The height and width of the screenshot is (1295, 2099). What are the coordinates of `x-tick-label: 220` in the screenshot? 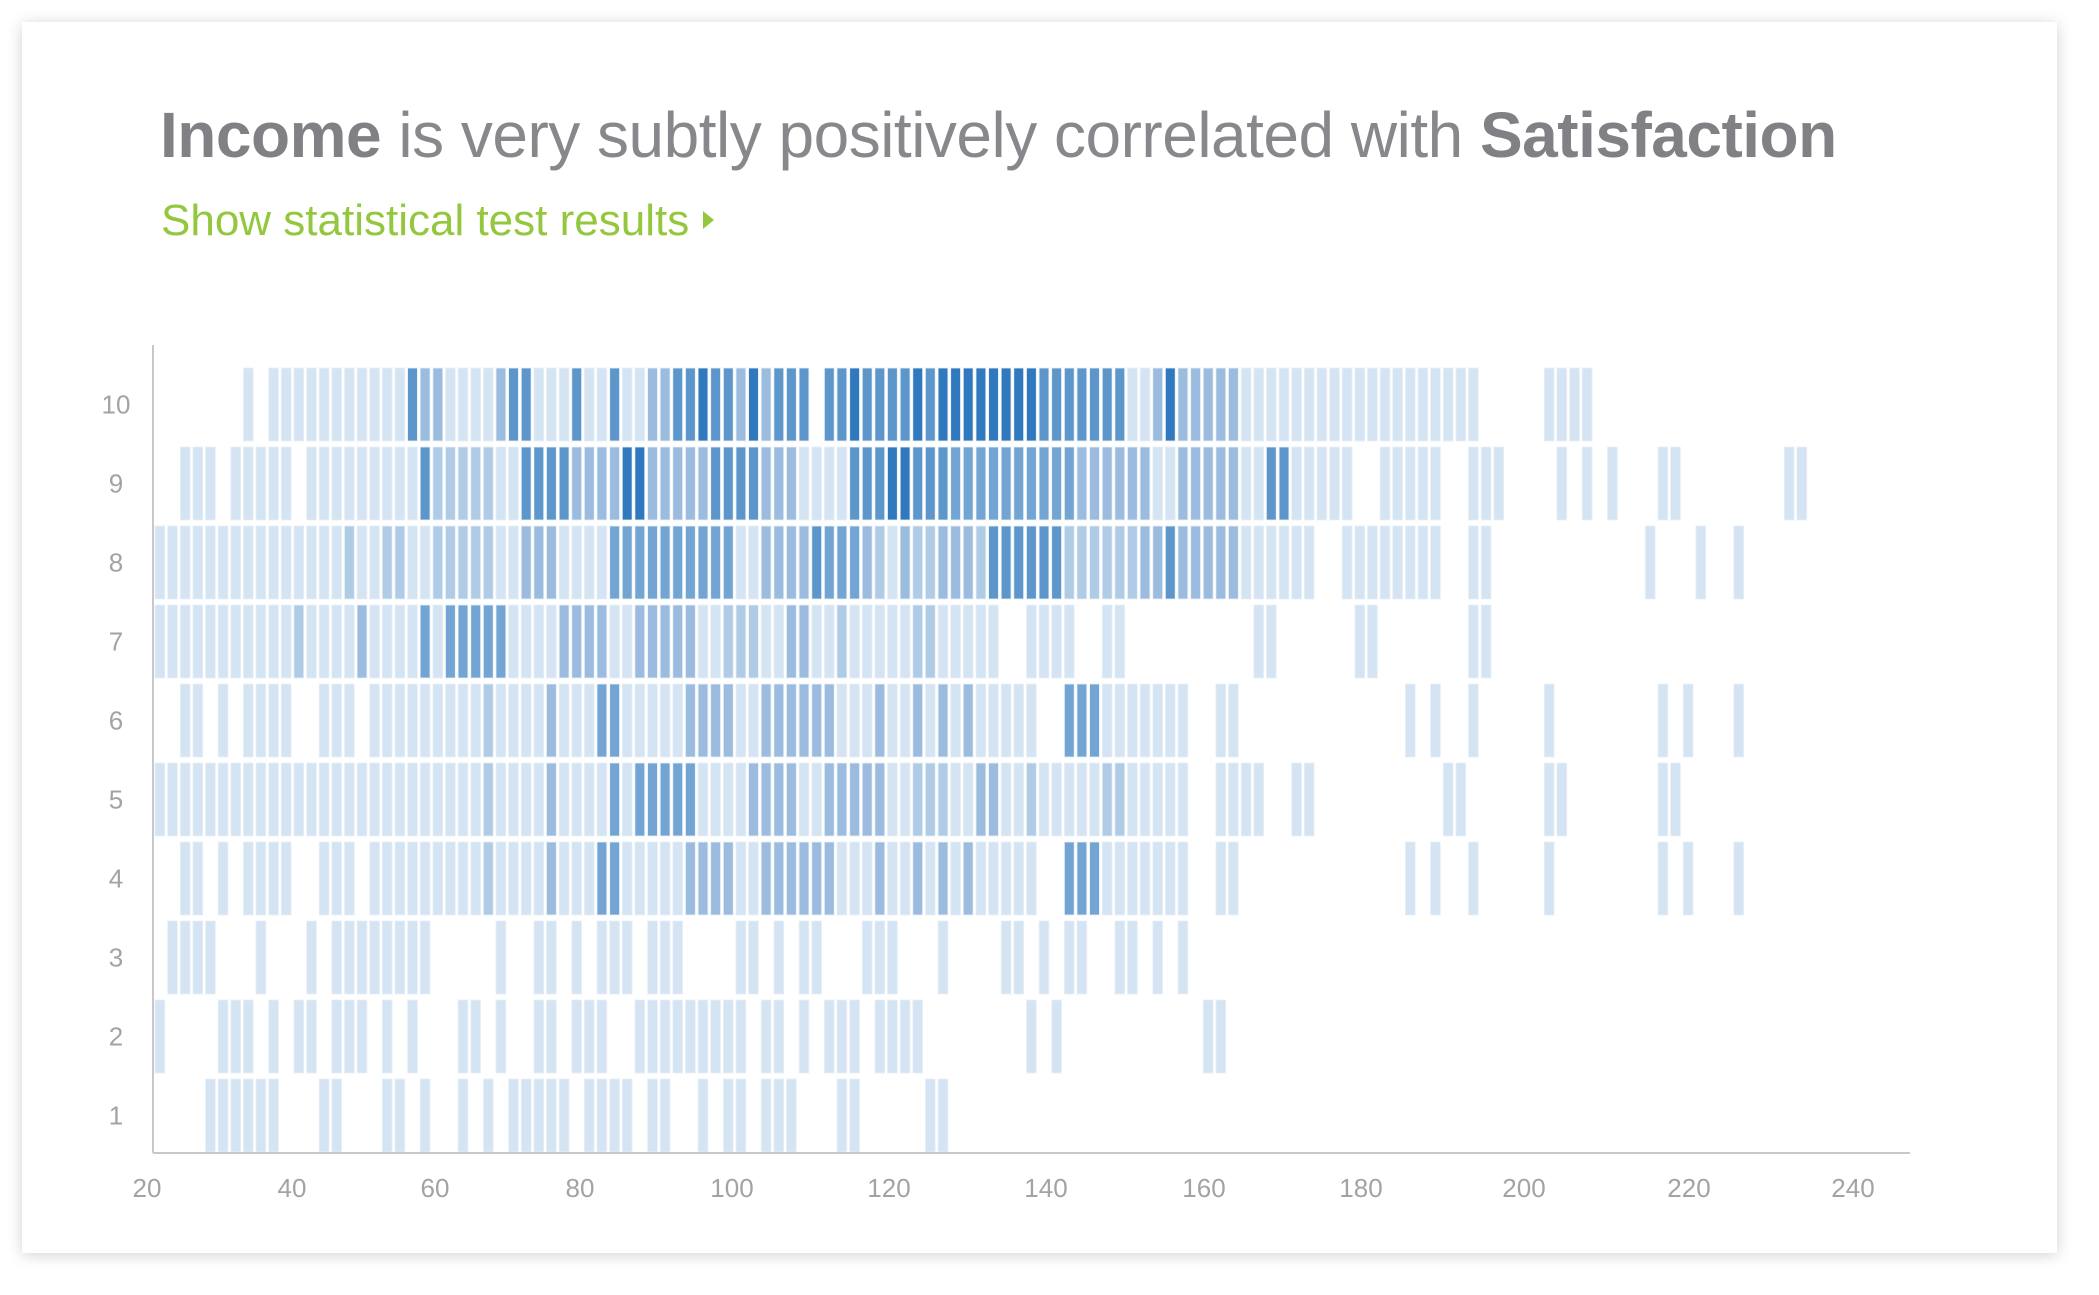 It's located at (1688, 1188).